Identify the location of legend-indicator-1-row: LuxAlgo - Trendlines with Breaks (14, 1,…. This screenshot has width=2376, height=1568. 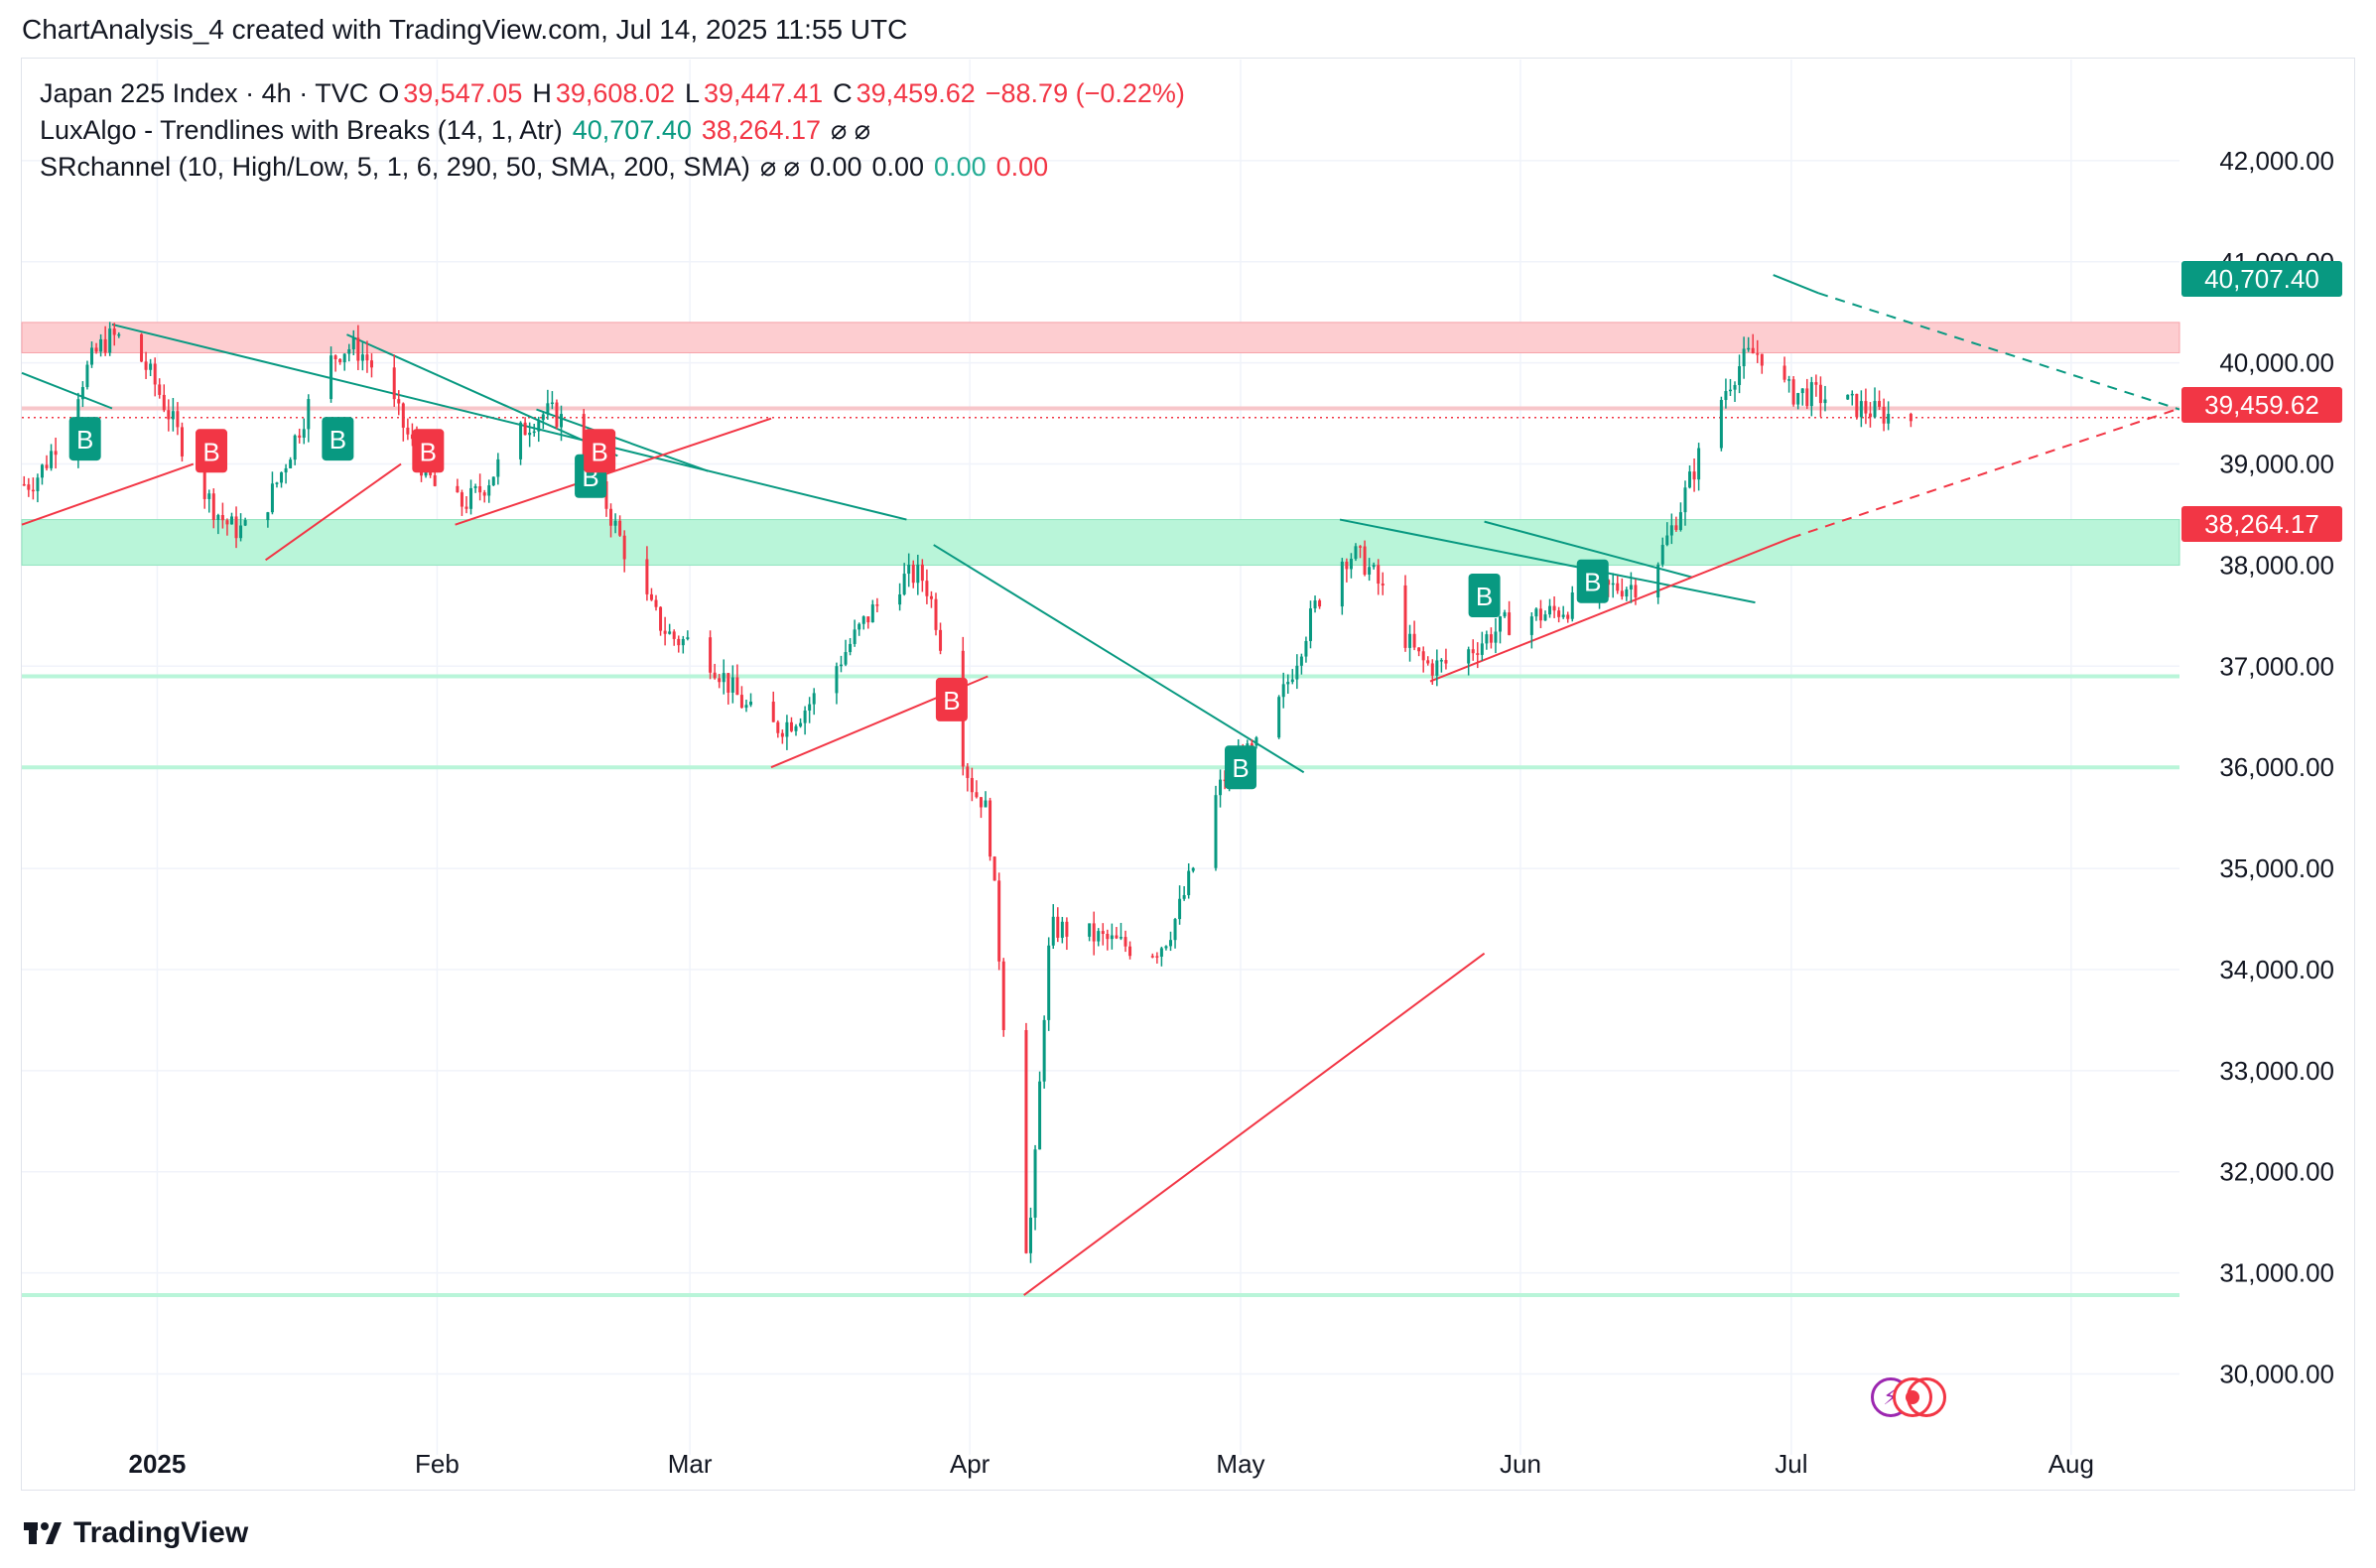
(612, 130).